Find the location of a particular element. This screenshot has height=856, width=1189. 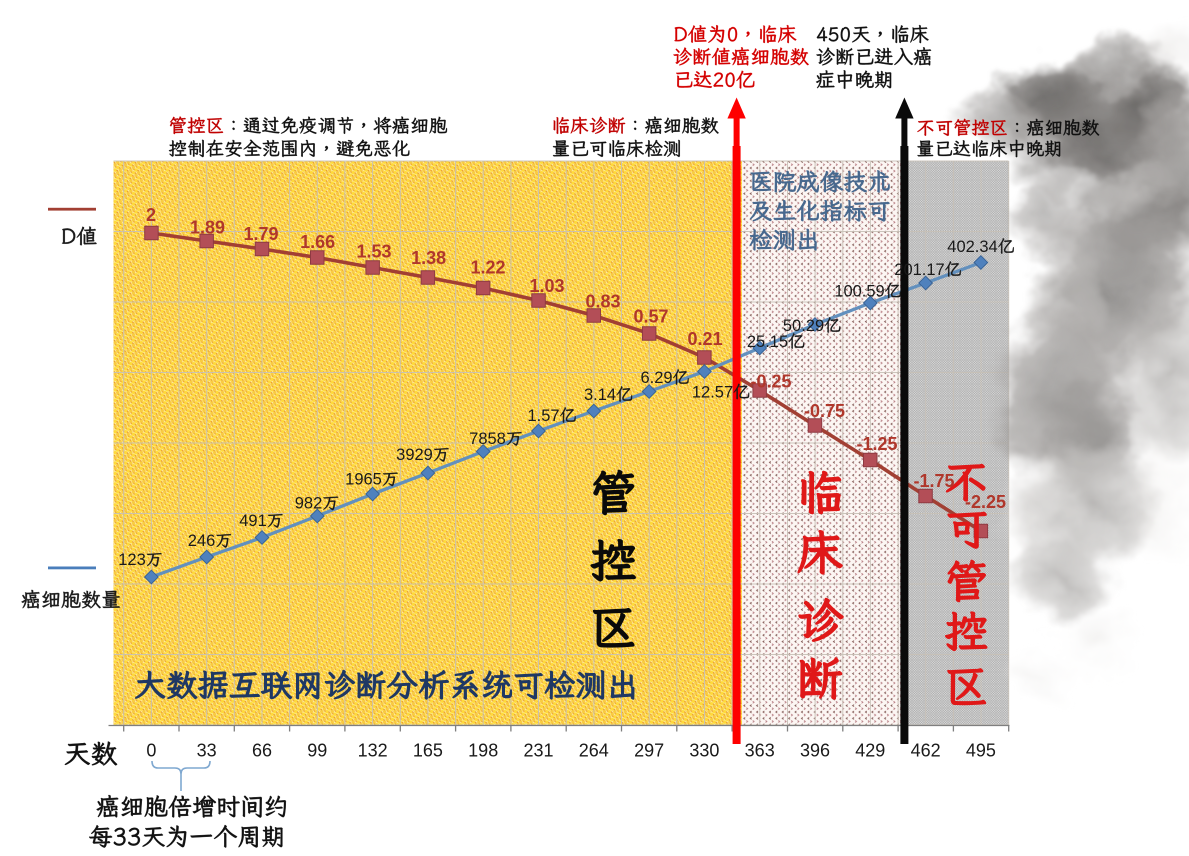

svg-text: 123 is located at coordinates (132, 560).